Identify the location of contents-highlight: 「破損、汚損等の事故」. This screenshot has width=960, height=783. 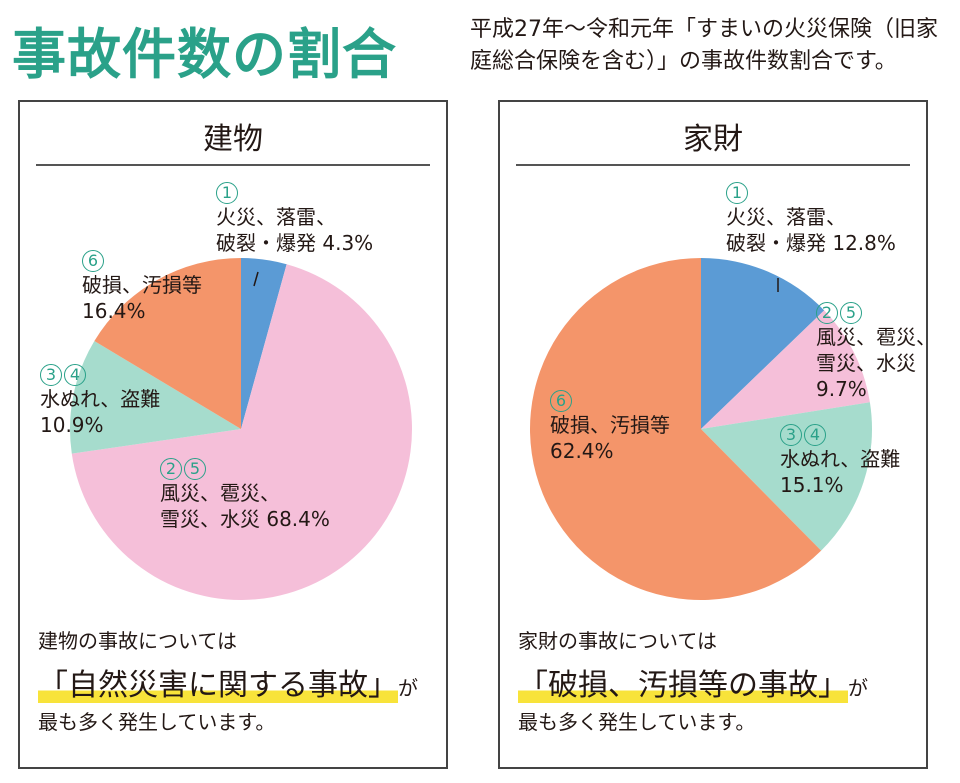
(683, 685).